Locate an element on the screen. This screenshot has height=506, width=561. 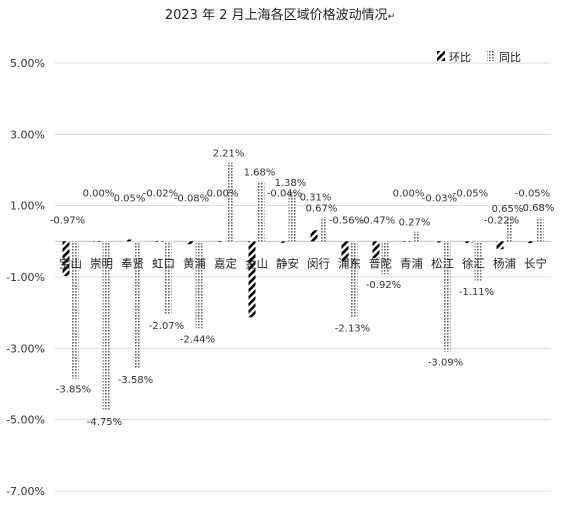
y-tick-label: -1.00% is located at coordinates (25, 277).